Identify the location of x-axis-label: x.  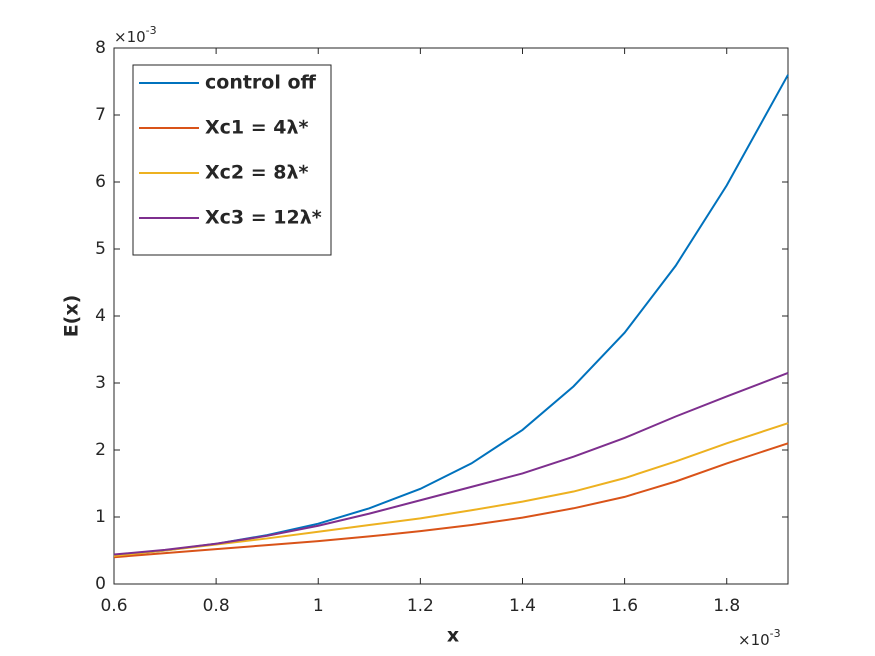
(453, 636).